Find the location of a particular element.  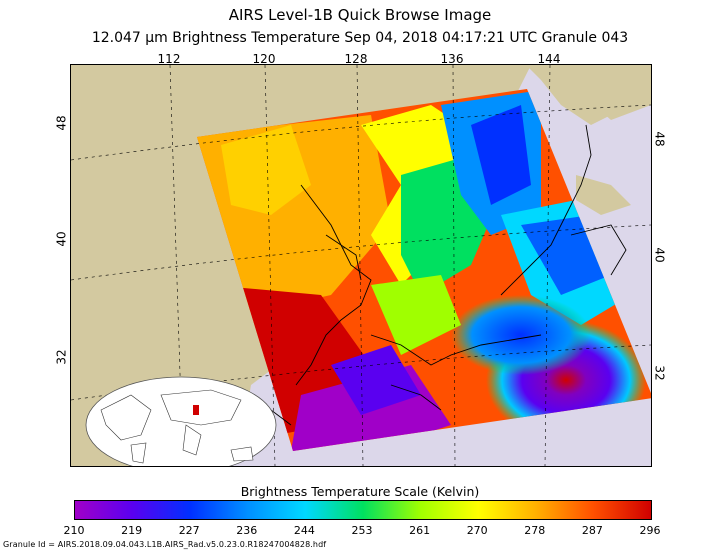

colorbar-tick-label: 270 is located at coordinates (477, 530).